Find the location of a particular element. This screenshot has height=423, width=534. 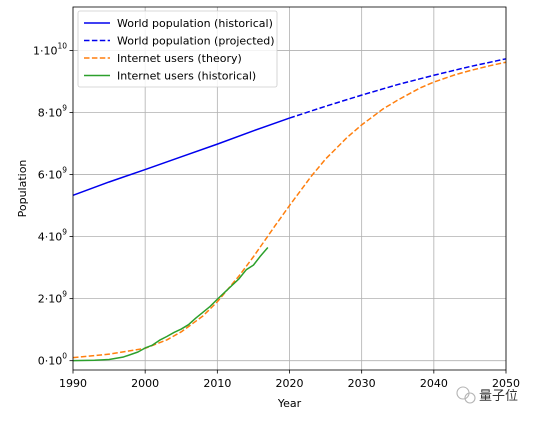

watermark: 量子位 is located at coordinates (487, 395).